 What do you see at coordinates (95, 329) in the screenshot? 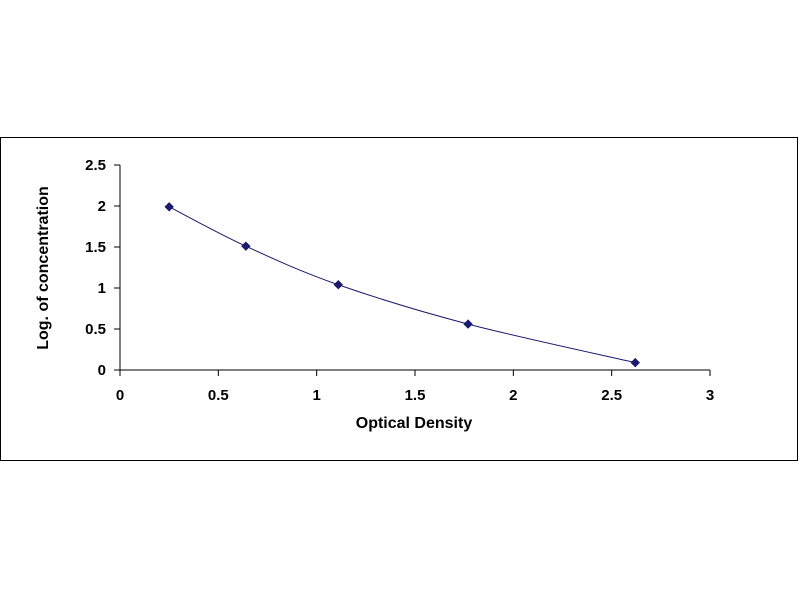
I see `y-tick-label: 0.5` at bounding box center [95, 329].